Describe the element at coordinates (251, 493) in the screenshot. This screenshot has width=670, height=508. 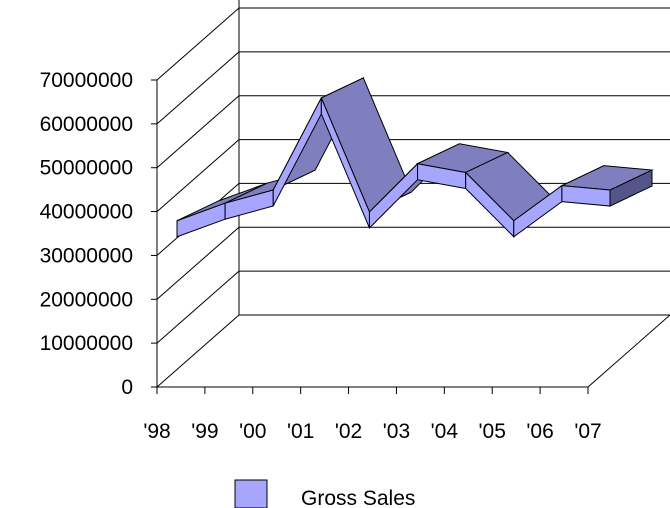
I see `legend-swatch` at that location.